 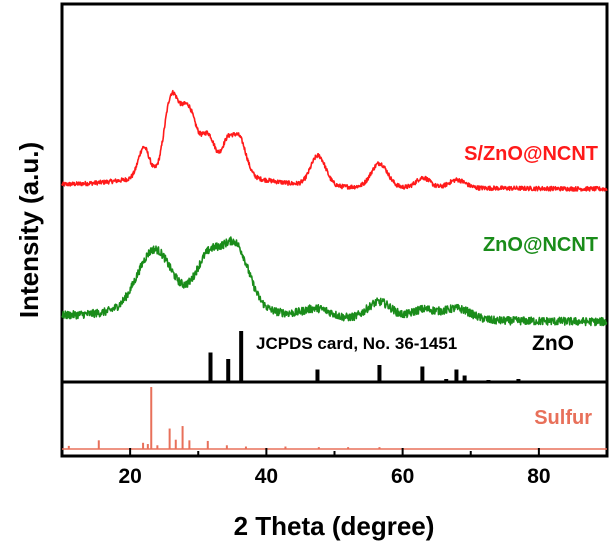 What do you see at coordinates (402, 476) in the screenshot?
I see `x-tick-label-60: 60` at bounding box center [402, 476].